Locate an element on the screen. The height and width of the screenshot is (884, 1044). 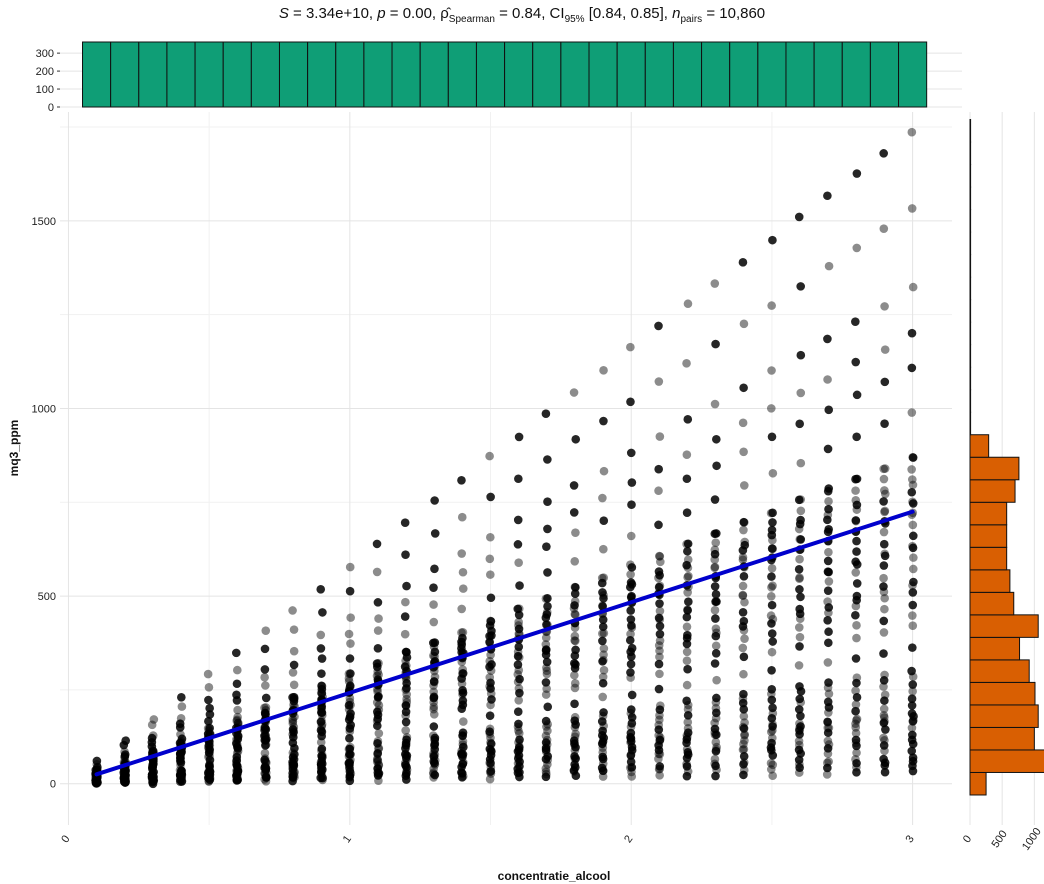
title-s-symbol: S is located at coordinates (283, 13).